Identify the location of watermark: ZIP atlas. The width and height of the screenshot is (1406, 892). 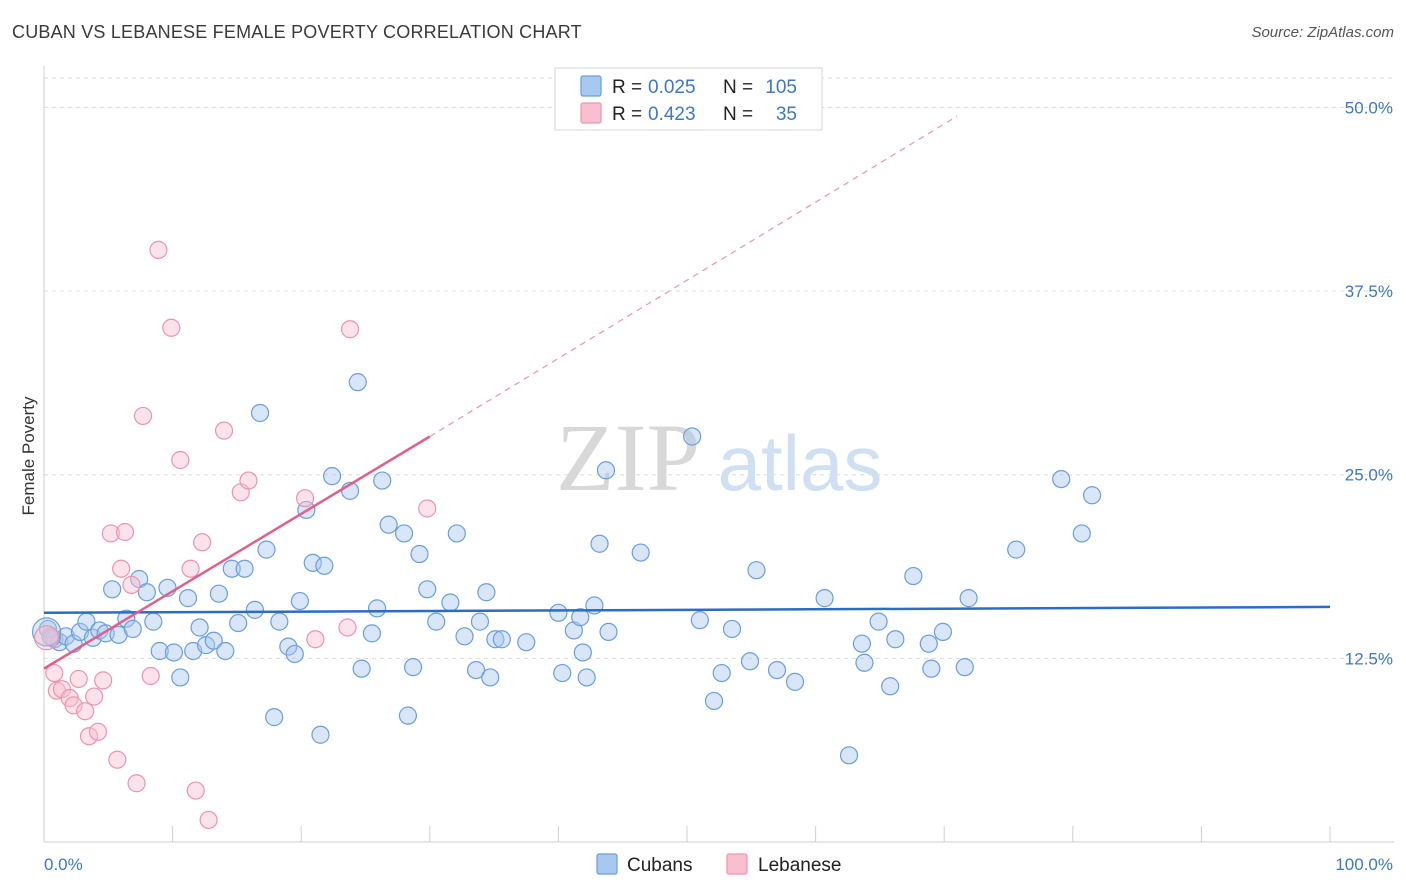
(719, 457).